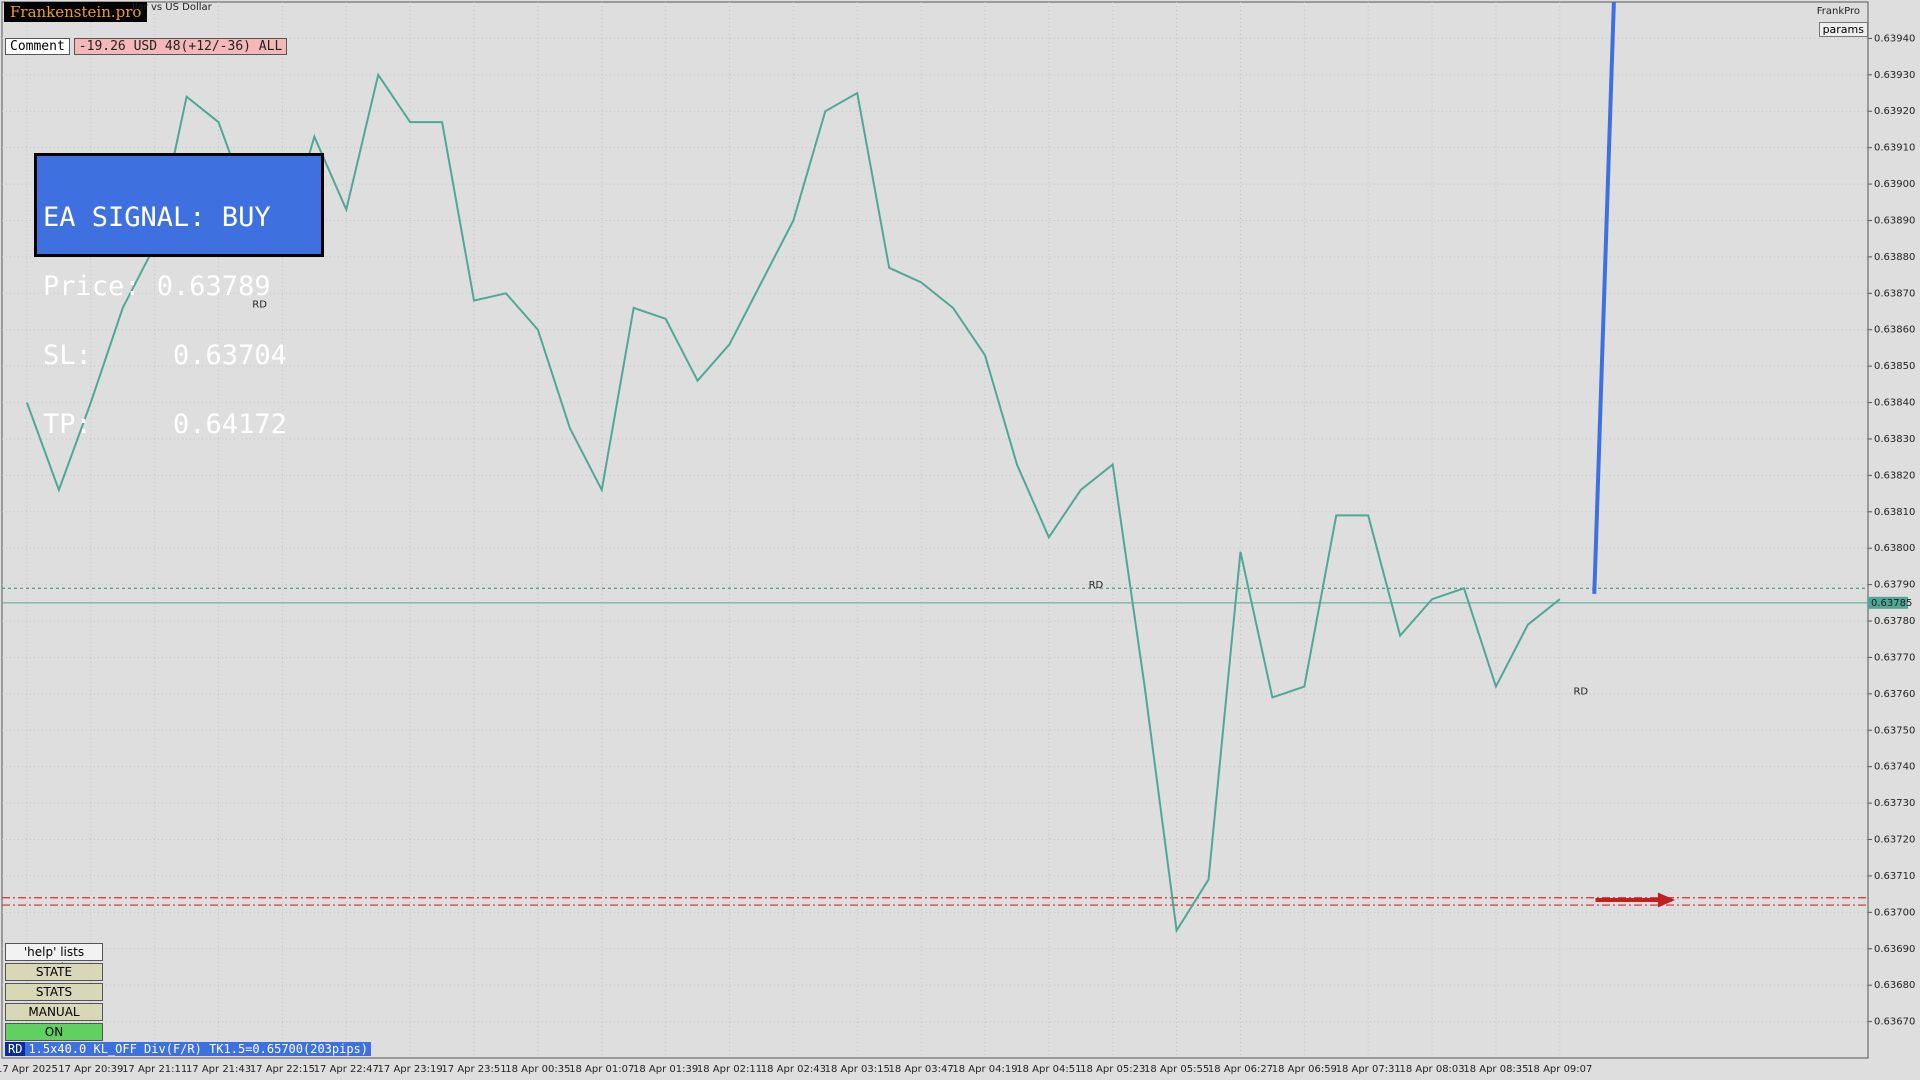 The image size is (1920, 1080). What do you see at coordinates (1838, 11) in the screenshot?
I see `account: FrankPro` at bounding box center [1838, 11].